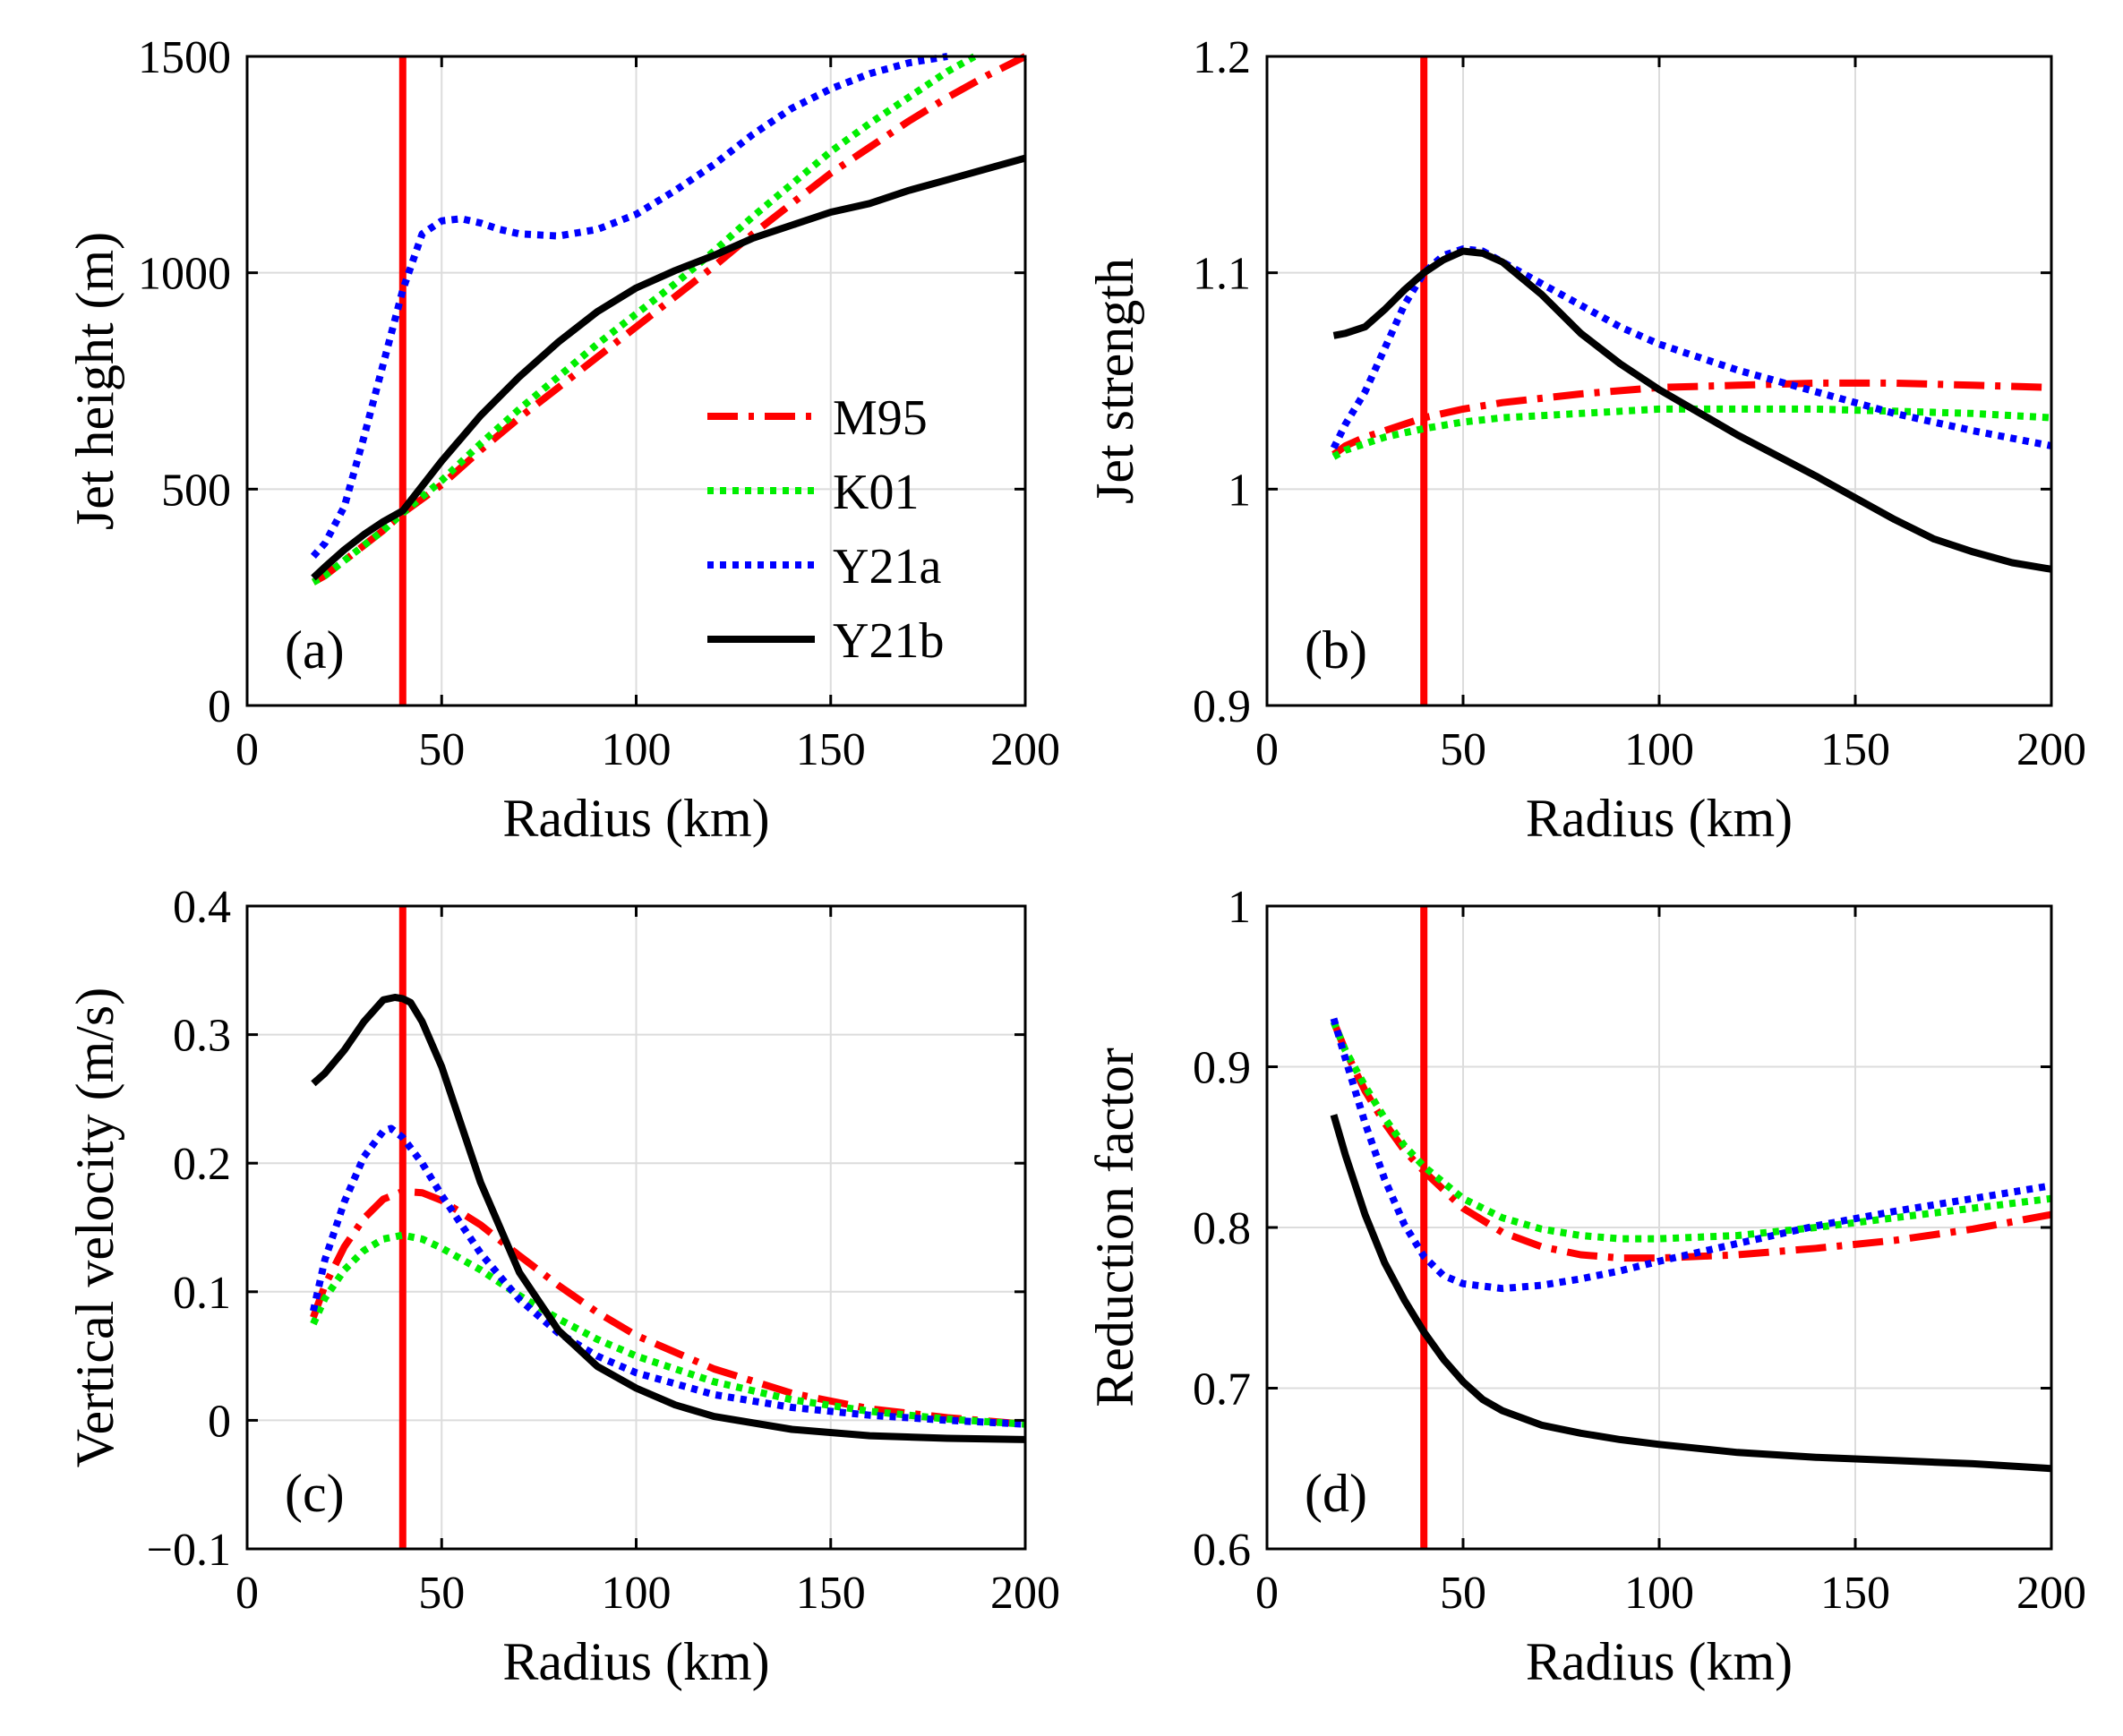 This screenshot has height=1736, width=2123. Describe the element at coordinates (1222, 274) in the screenshot. I see `y-tick-label: 1.1` at that location.